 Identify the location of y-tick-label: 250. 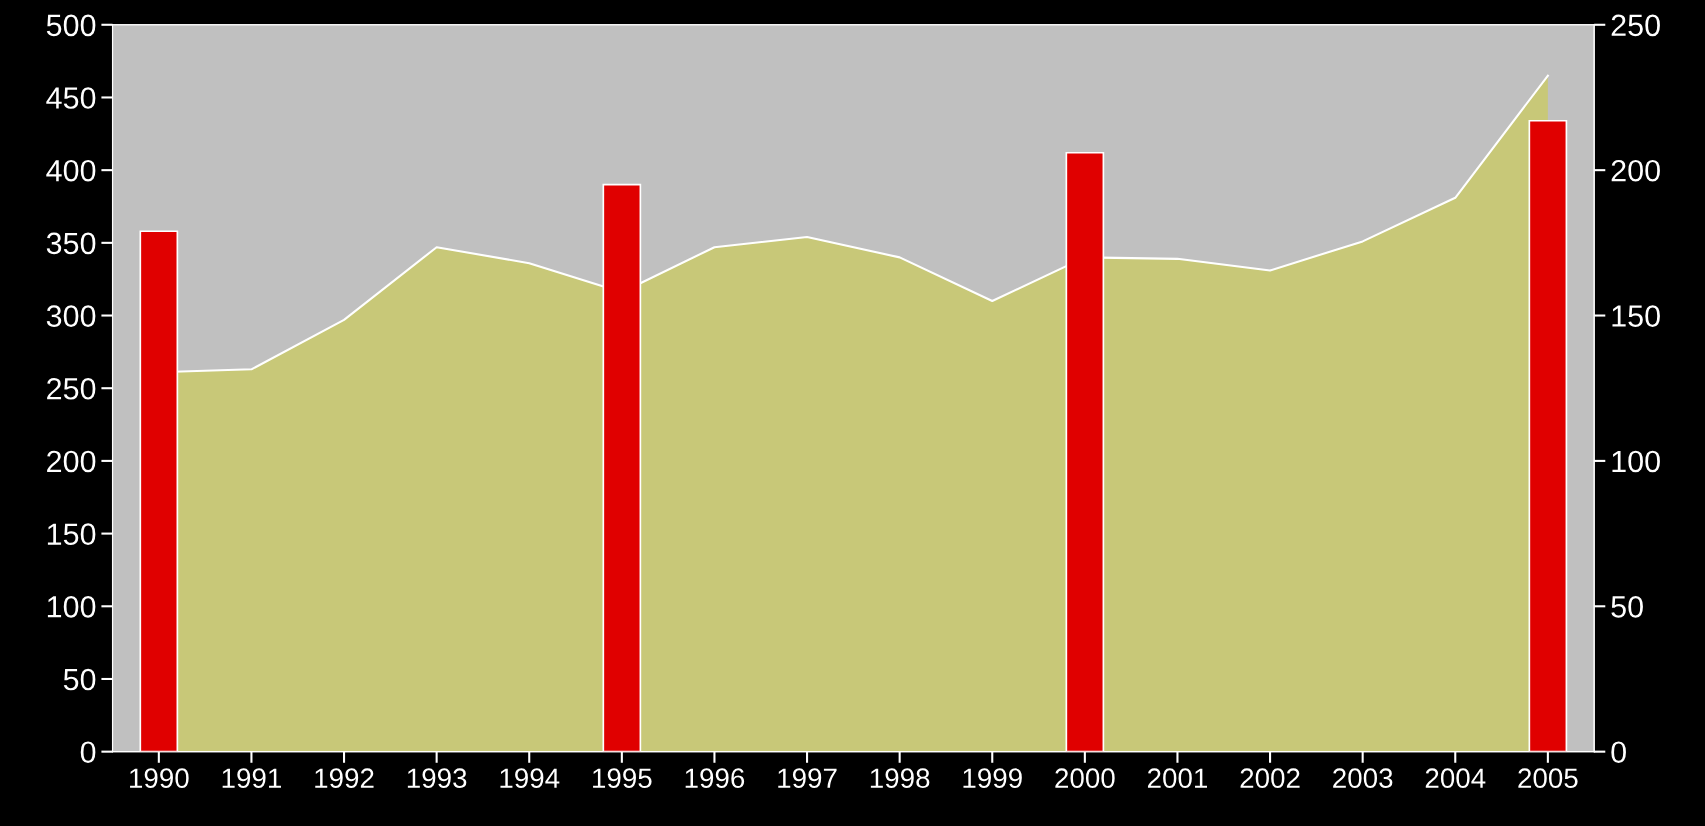
(71, 388).